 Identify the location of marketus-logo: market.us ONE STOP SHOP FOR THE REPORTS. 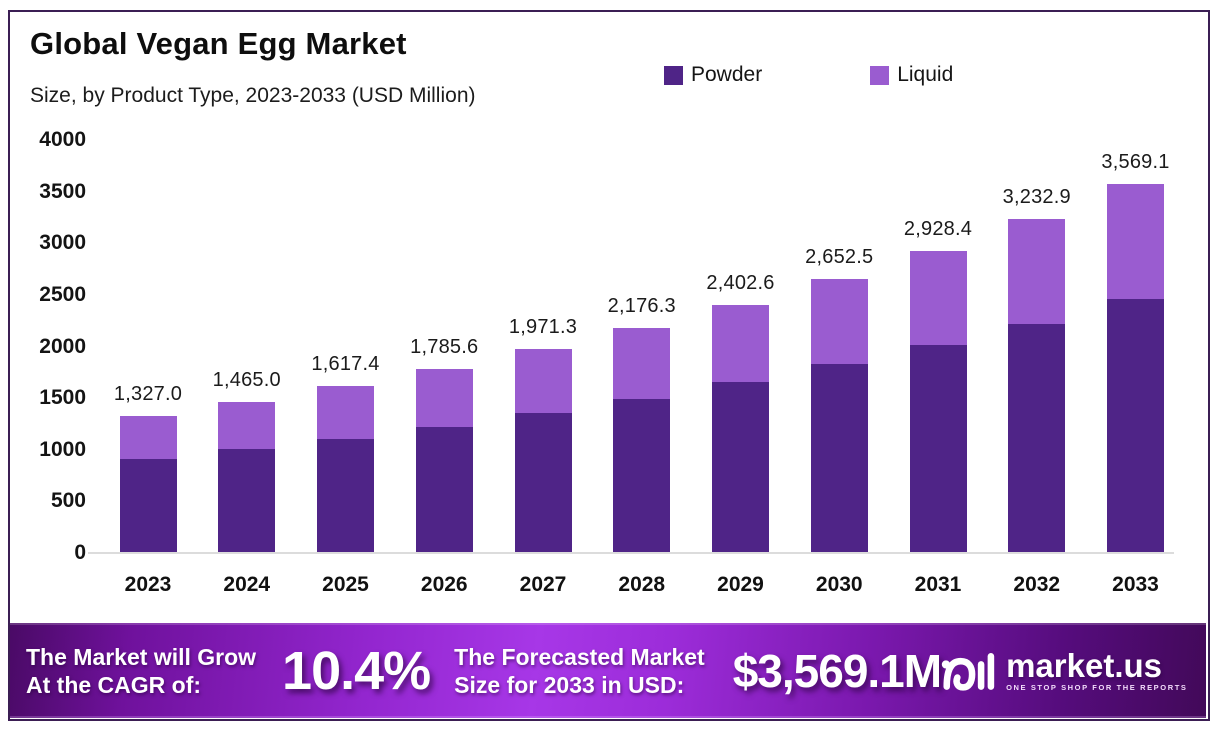
(1064, 671).